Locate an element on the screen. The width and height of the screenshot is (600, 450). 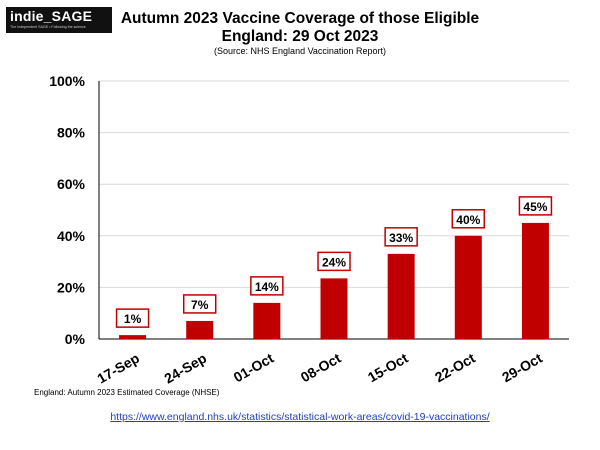
y-tick-label: 80% is located at coordinates (71, 133).